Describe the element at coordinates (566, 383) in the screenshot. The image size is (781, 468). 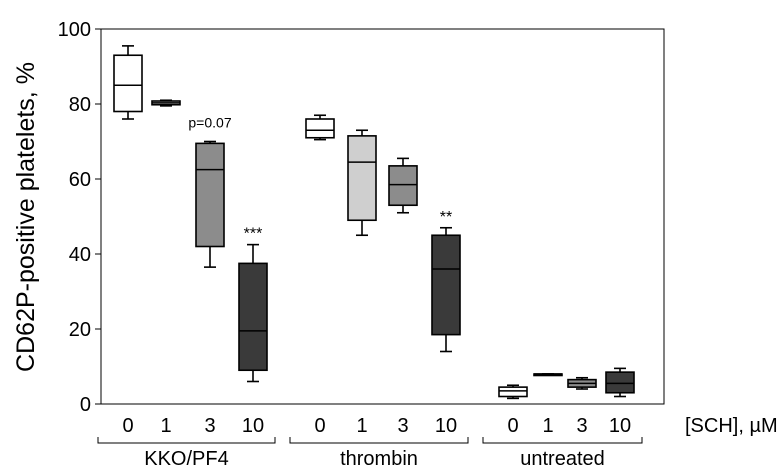
I see `box-group-untreated` at that location.